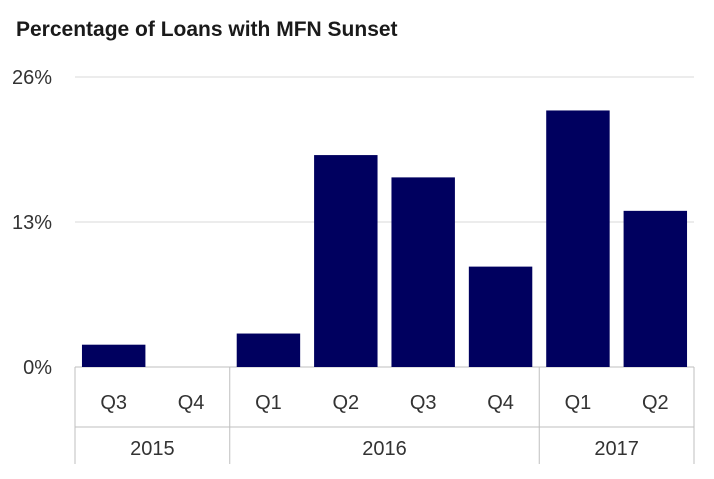  What do you see at coordinates (207, 29) in the screenshot?
I see `chart-title: Percentage of Loans with MFN Sunset` at bounding box center [207, 29].